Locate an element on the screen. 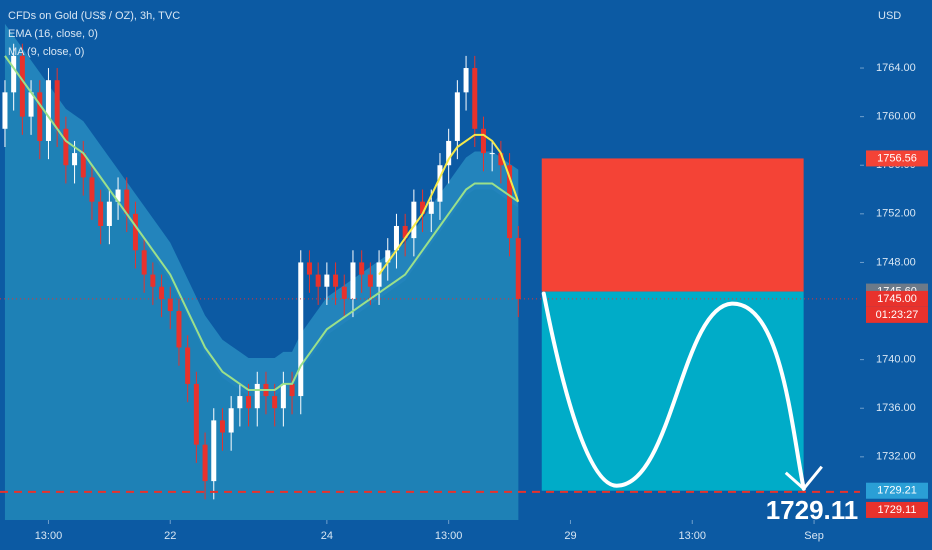 Image resolution: width=932 pixels, height=550 pixels. target-text: 1729.11 is located at coordinates (812, 510).